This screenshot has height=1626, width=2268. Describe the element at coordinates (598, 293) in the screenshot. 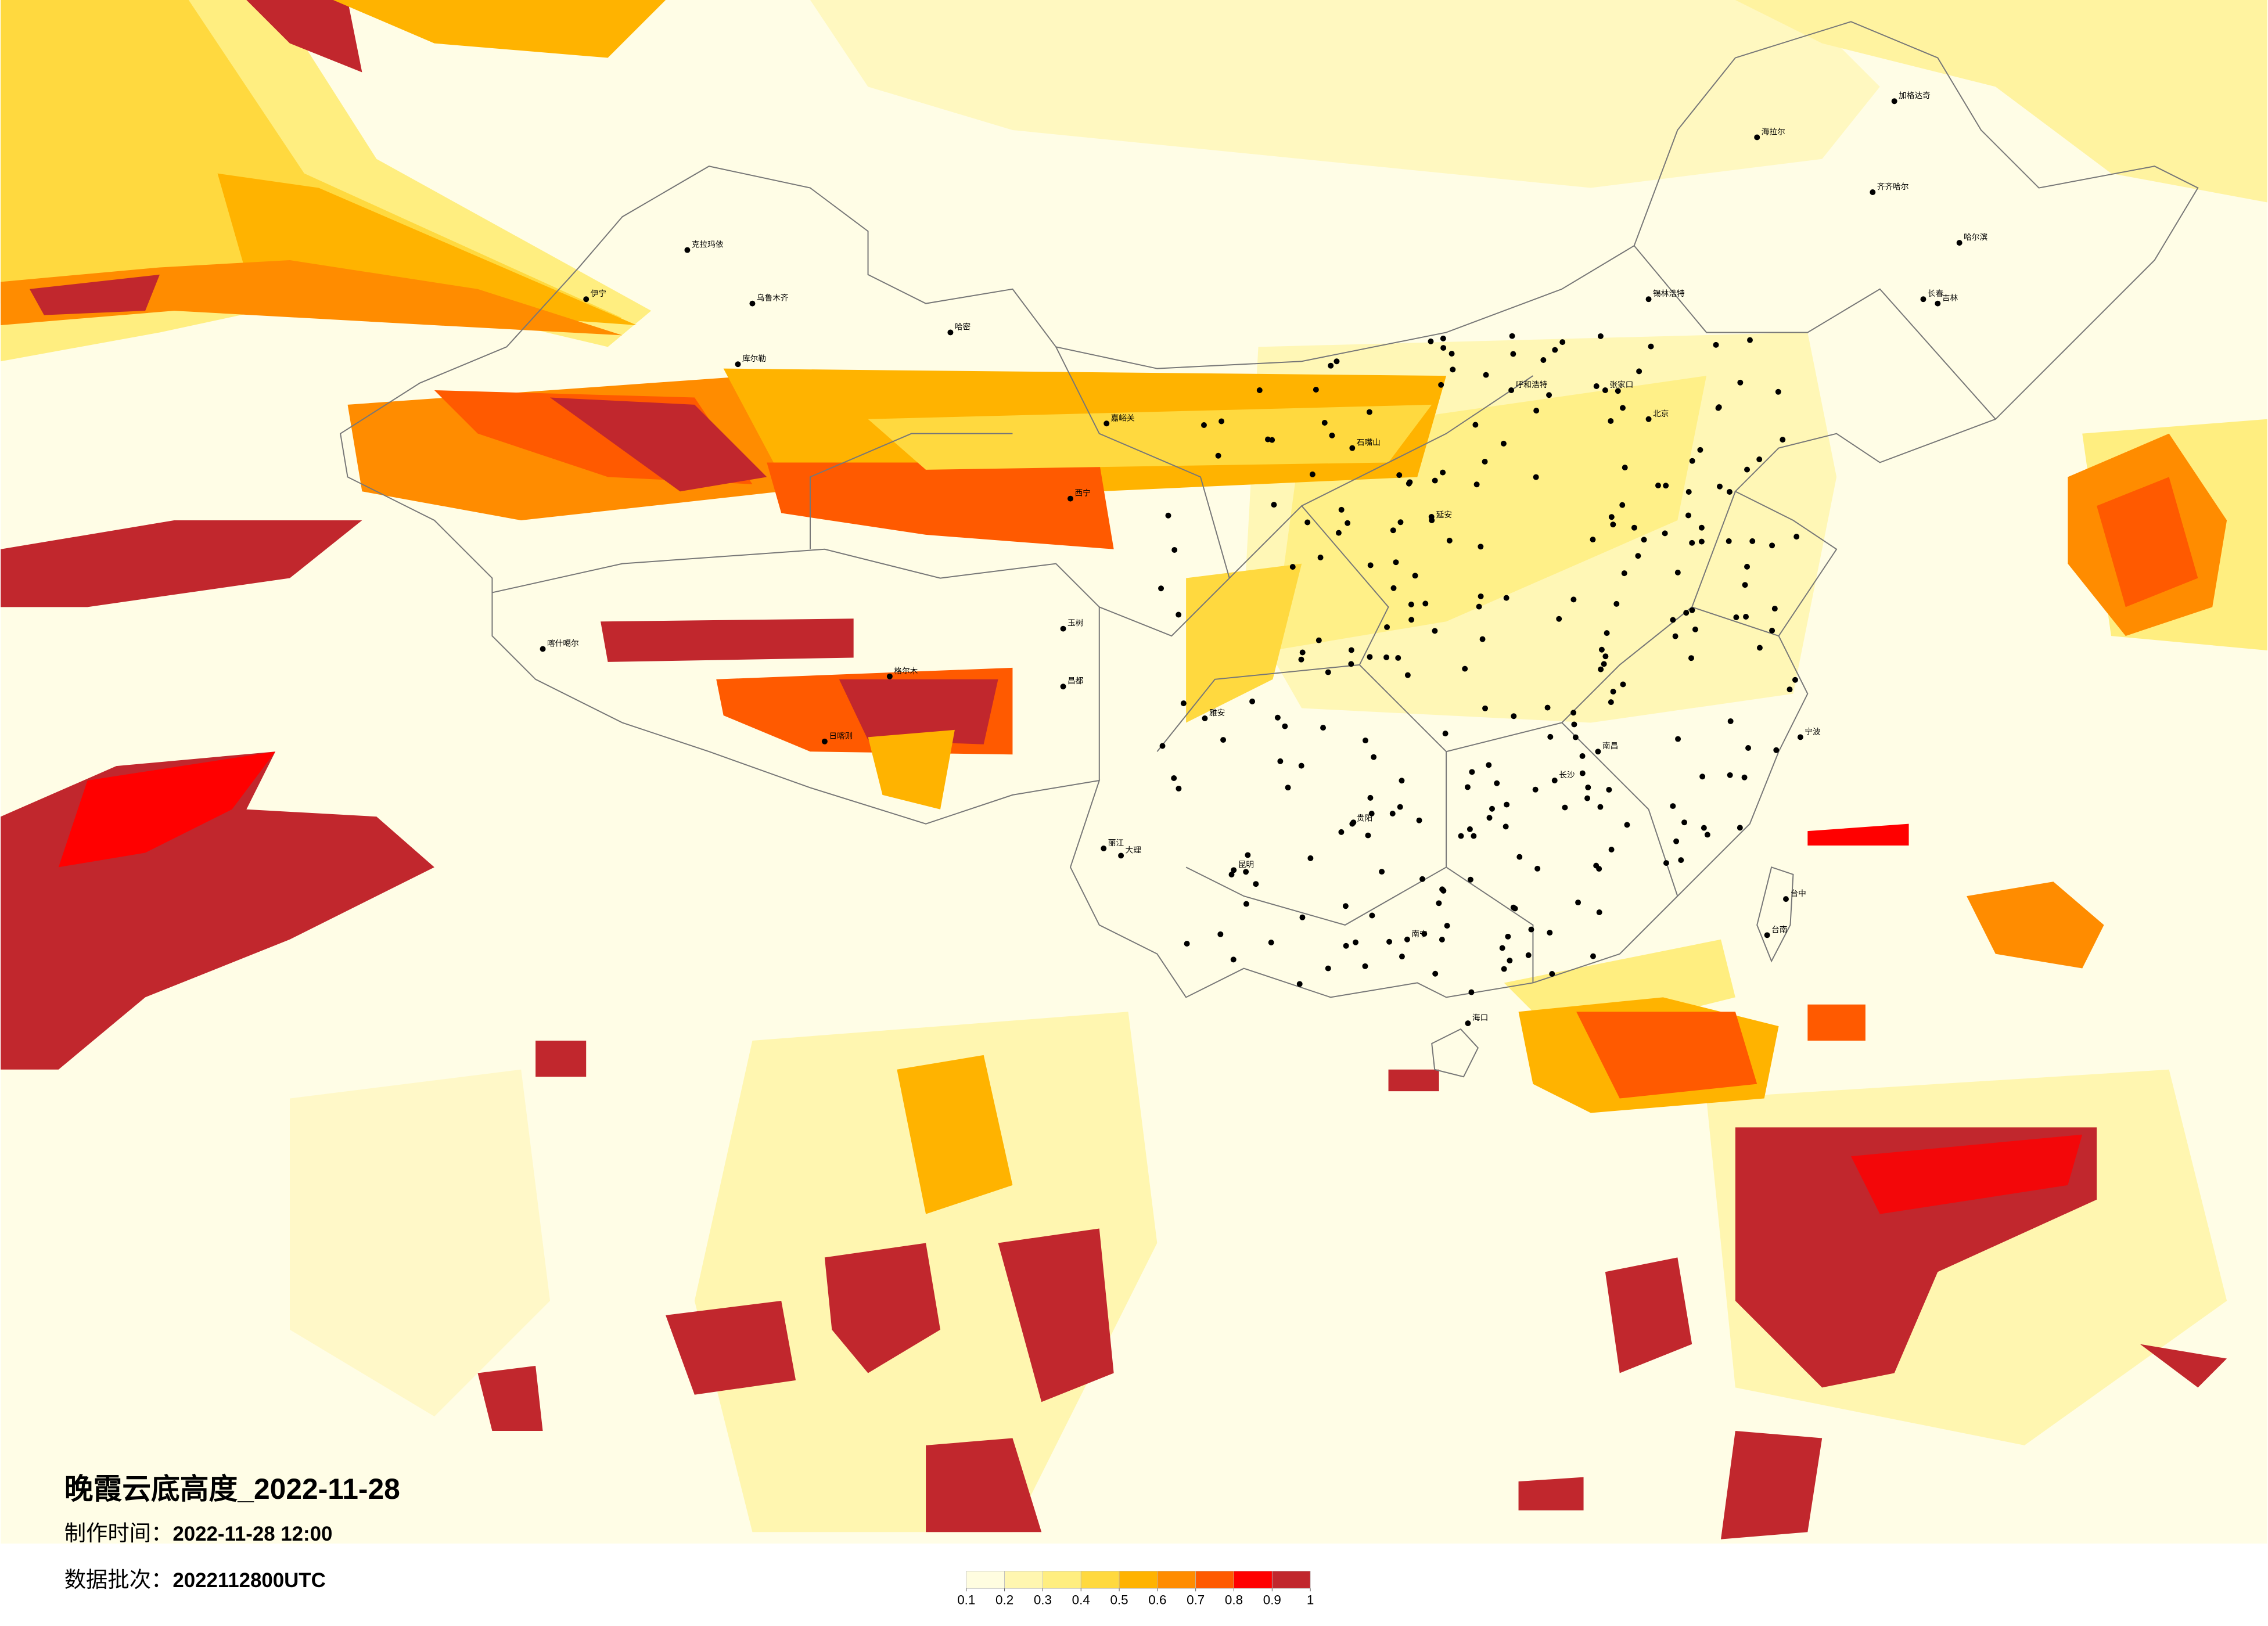

I see `city-label: 伊宁` at that location.